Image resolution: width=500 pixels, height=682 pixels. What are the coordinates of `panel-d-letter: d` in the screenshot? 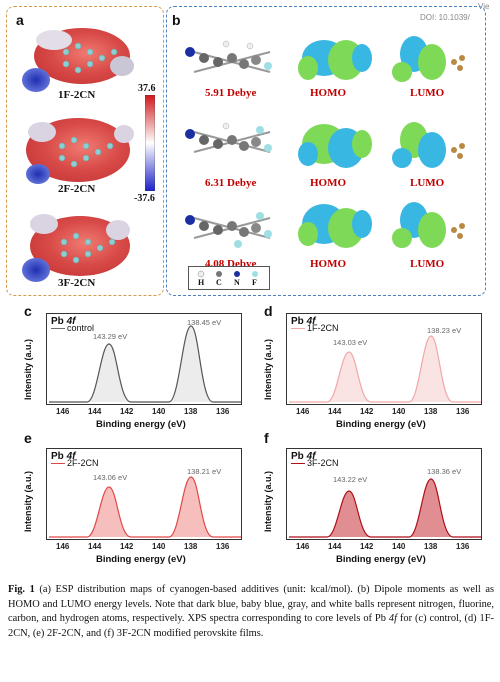 It's located at (268, 311).